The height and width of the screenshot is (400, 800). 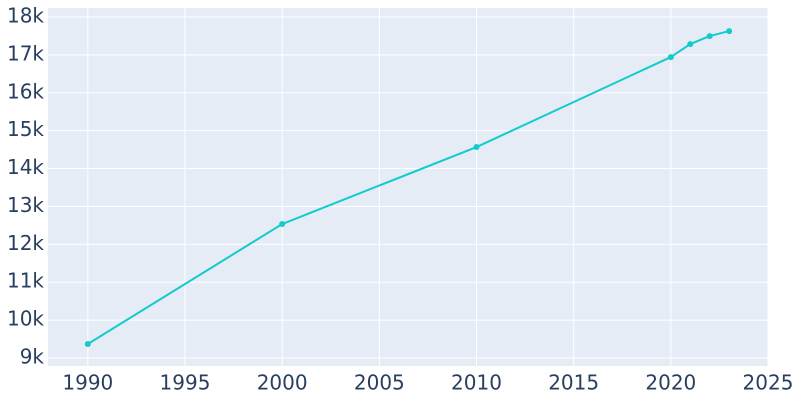 What do you see at coordinates (25, 243) in the screenshot?
I see `y-tick-label: 12k` at bounding box center [25, 243].